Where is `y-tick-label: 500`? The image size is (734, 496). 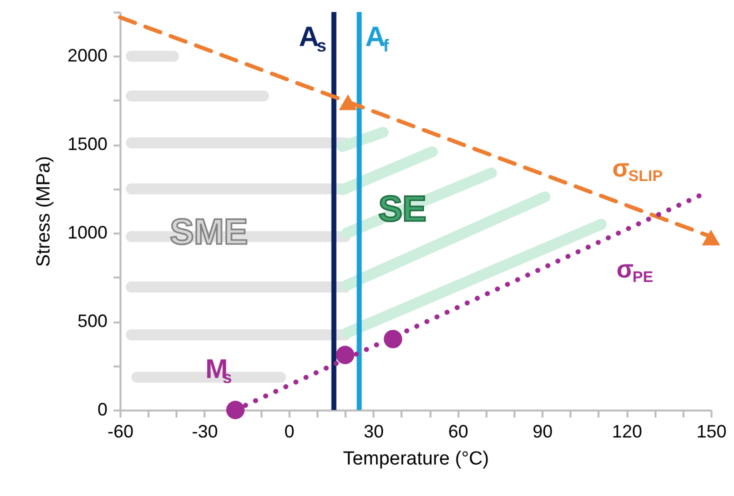
y-tick-label: 500 is located at coordinates (92, 321).